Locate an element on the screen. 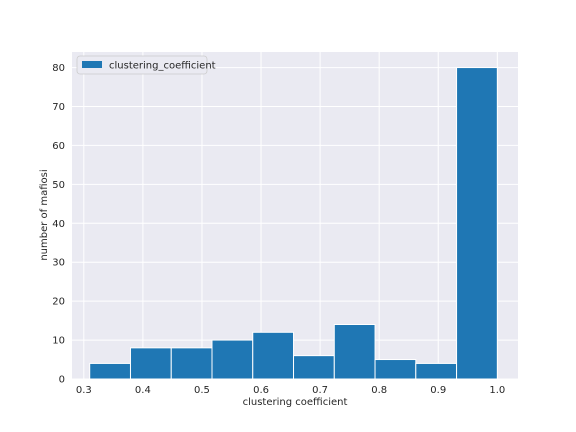 Image resolution: width=576 pixels, height=432 pixels. legend-entry-label: clustering_coefficient is located at coordinates (162, 66).